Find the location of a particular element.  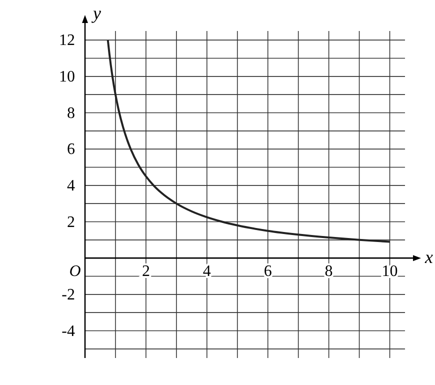

x-axis-title: x is located at coordinates (428, 257).